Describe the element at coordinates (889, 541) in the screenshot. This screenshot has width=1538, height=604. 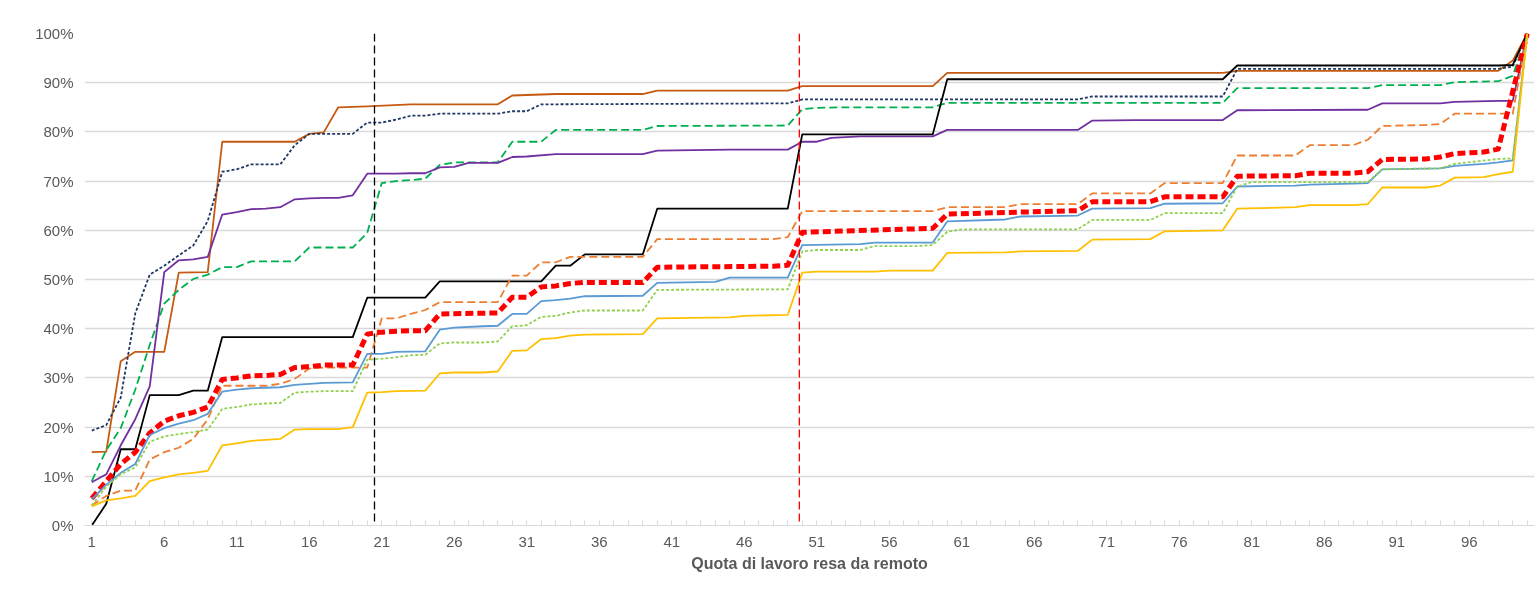
I see `x-tick-label: 56` at that location.